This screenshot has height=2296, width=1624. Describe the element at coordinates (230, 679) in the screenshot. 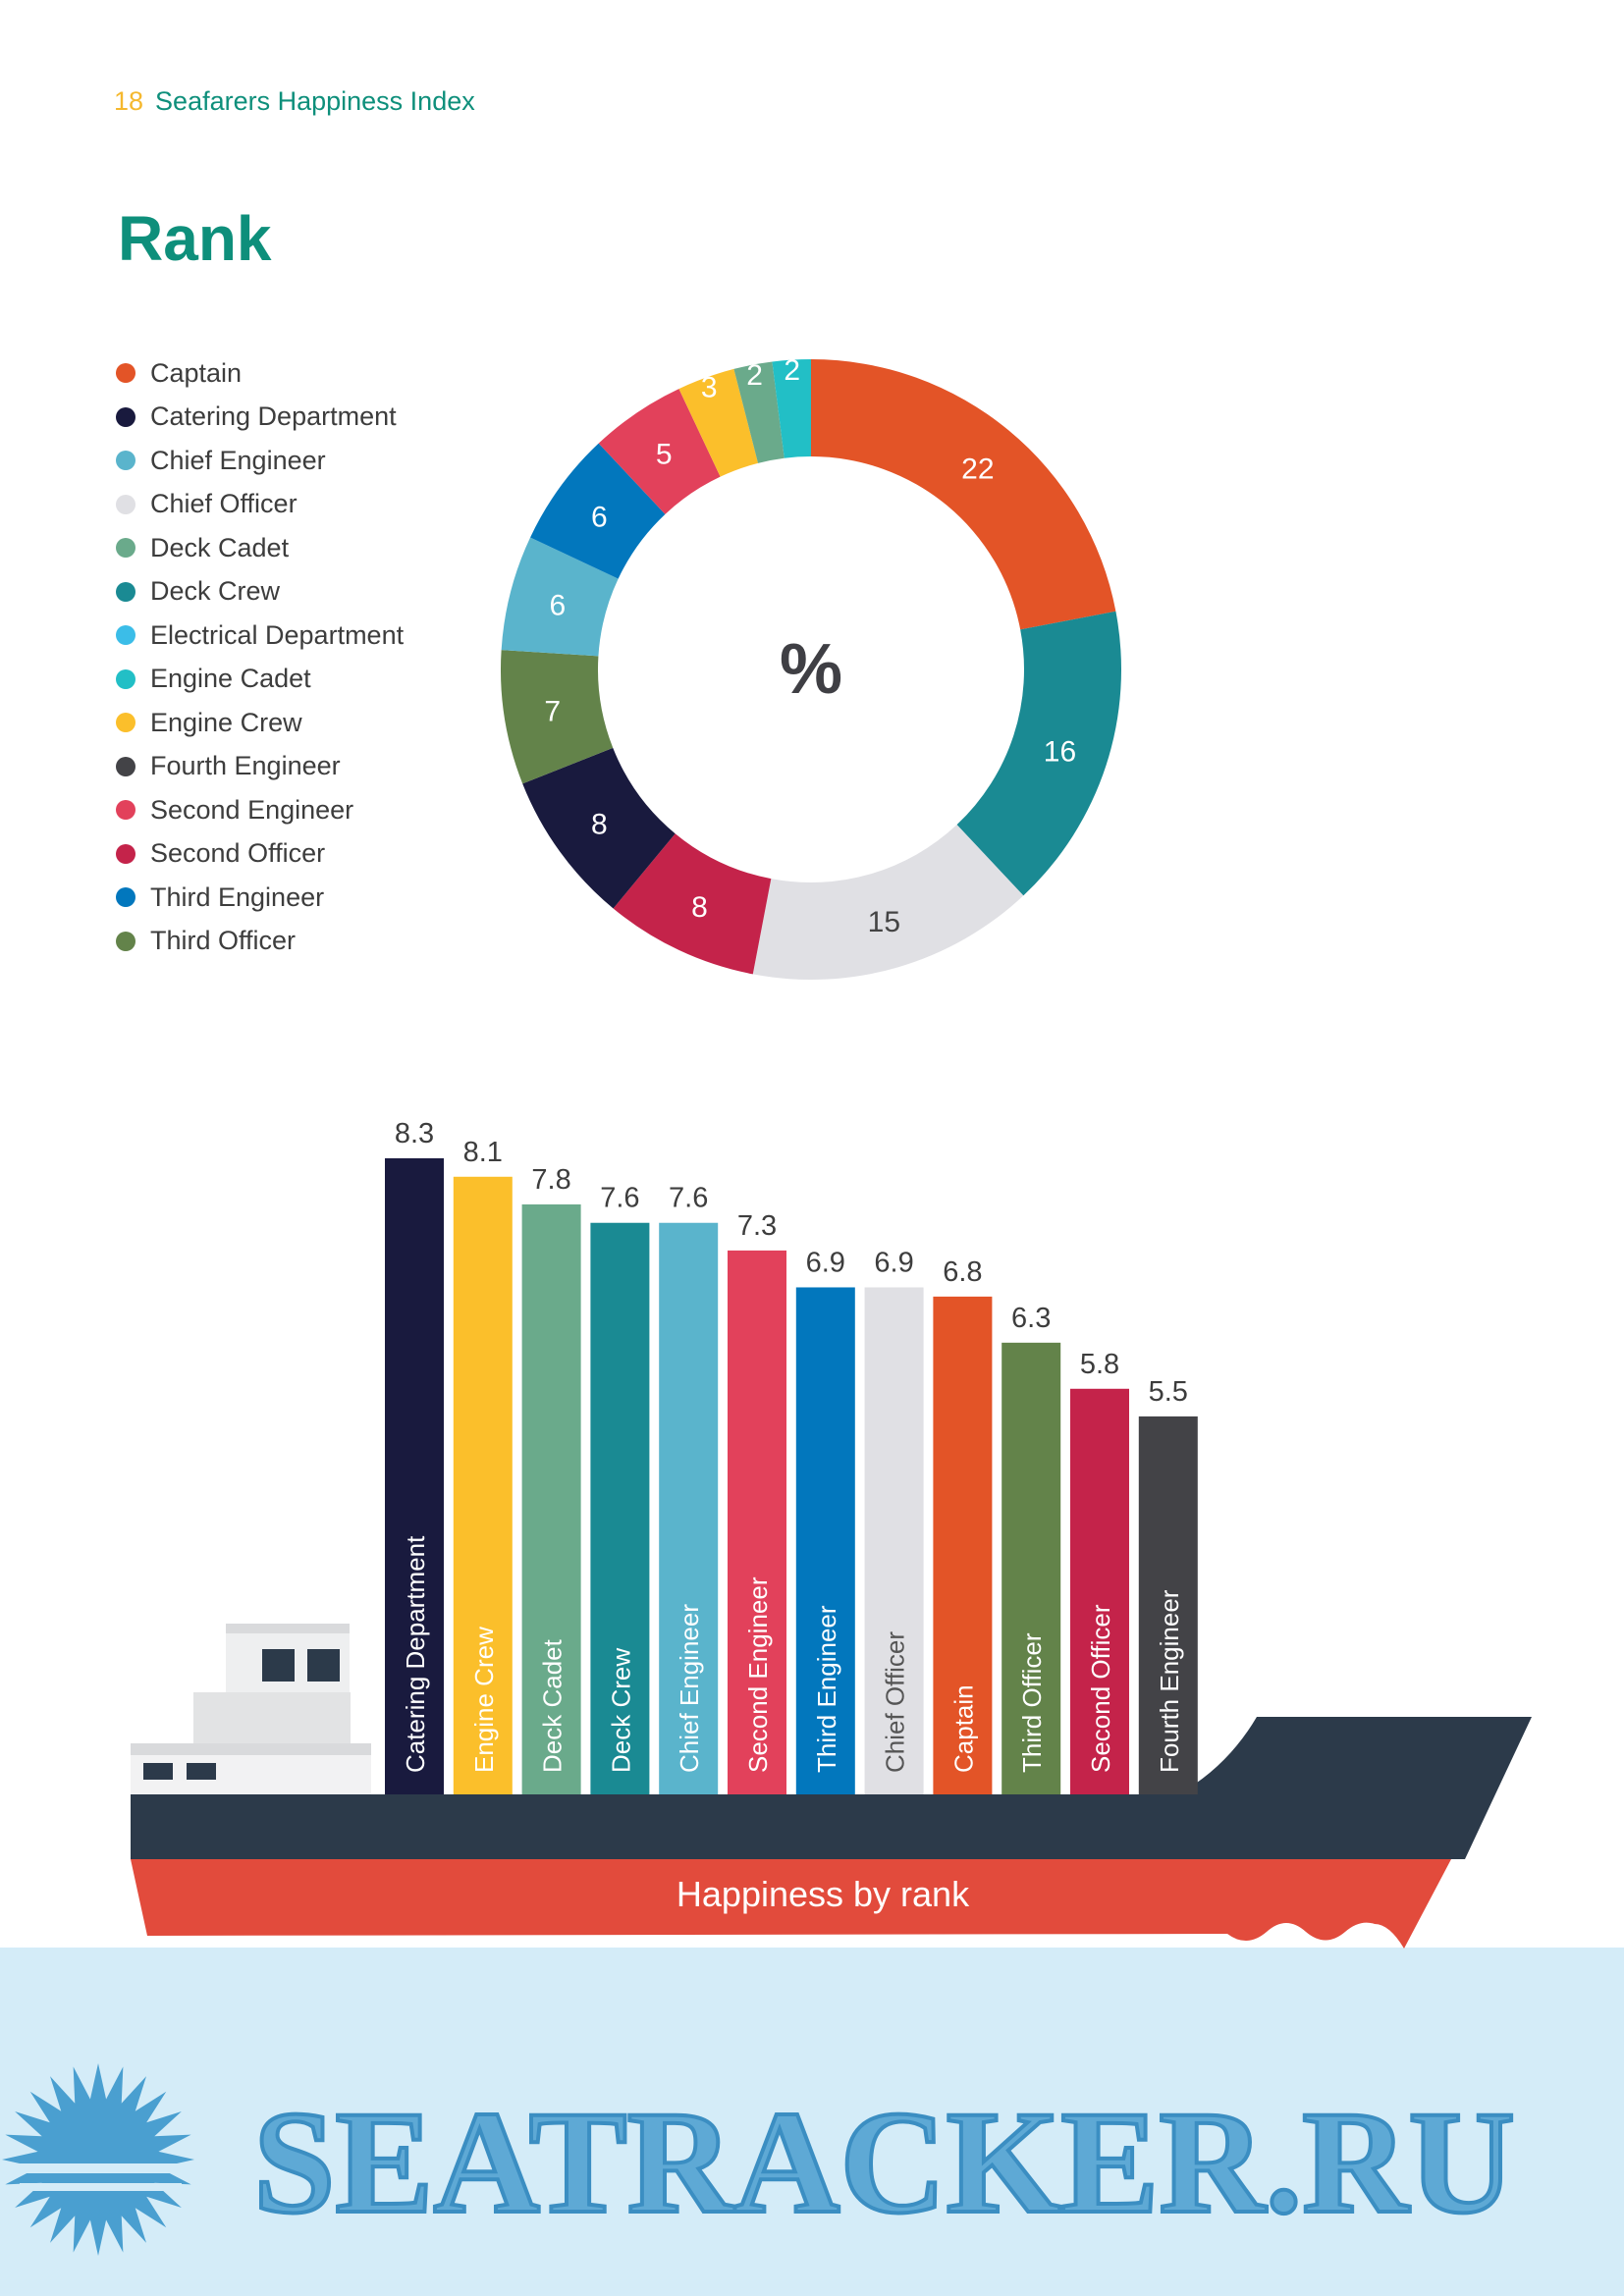

I see `legend-label: Engine Cadet` at that location.